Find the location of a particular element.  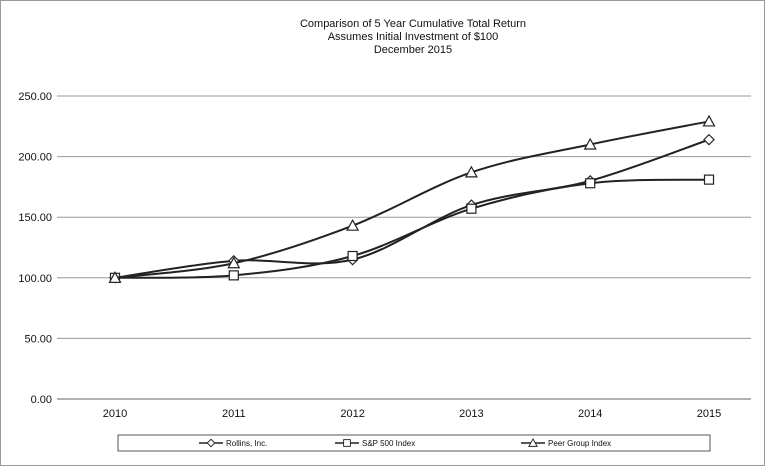

y-axis-ticks: 0.00 50.00 100.00 150.00 200.00 250.00 is located at coordinates (35, 248).